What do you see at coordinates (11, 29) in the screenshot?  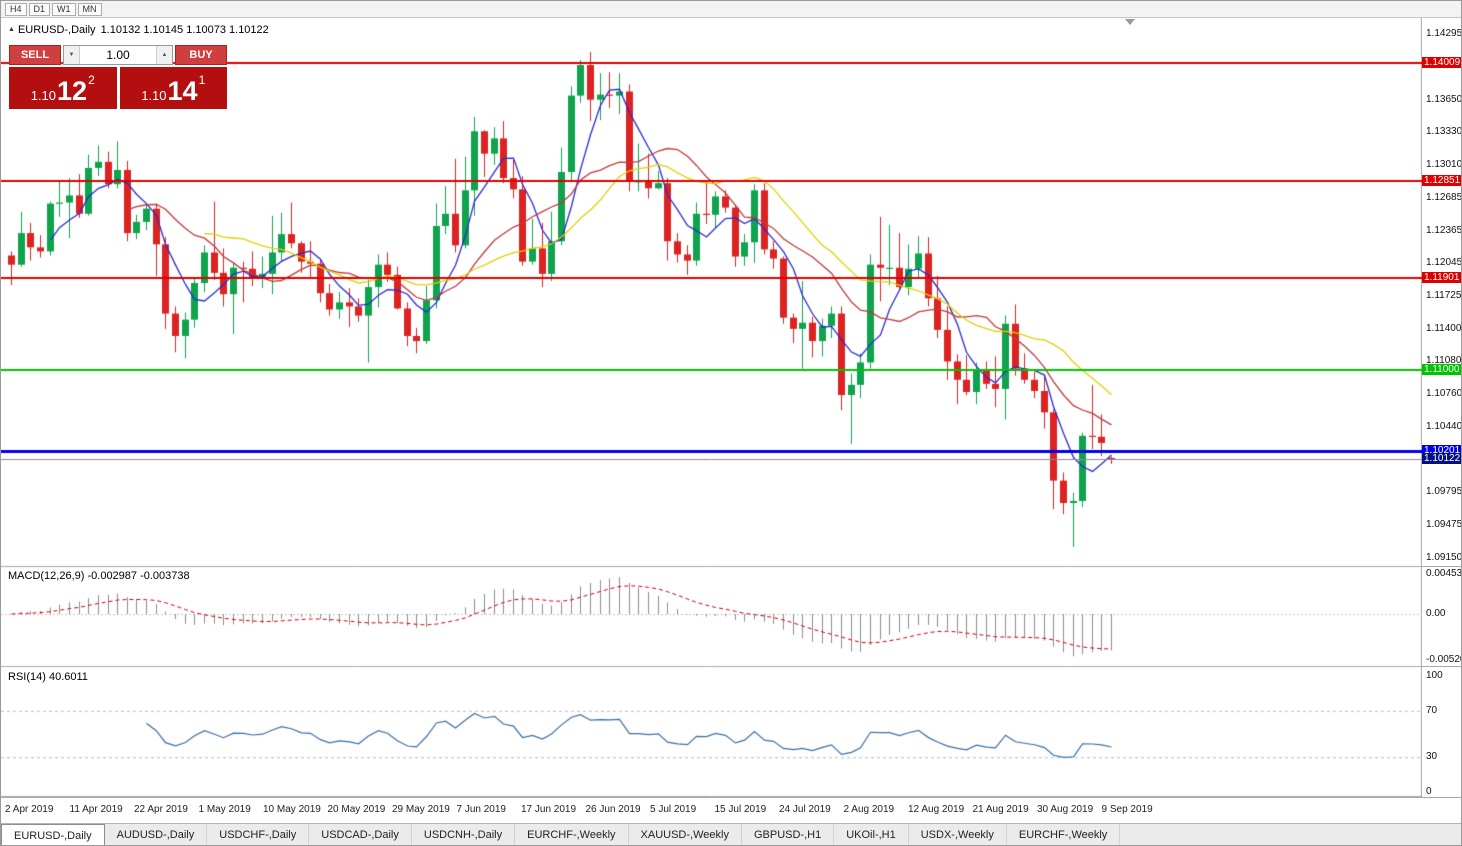 I see `one-click-collapse-icon: ▲` at bounding box center [11, 29].